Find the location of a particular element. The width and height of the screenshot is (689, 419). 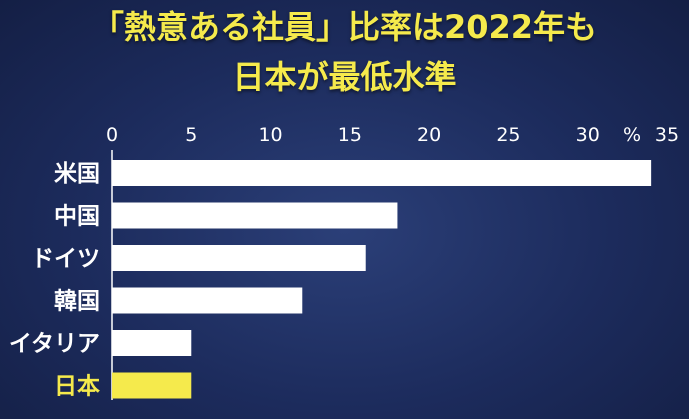

category-label: 中国 is located at coordinates (77, 217).